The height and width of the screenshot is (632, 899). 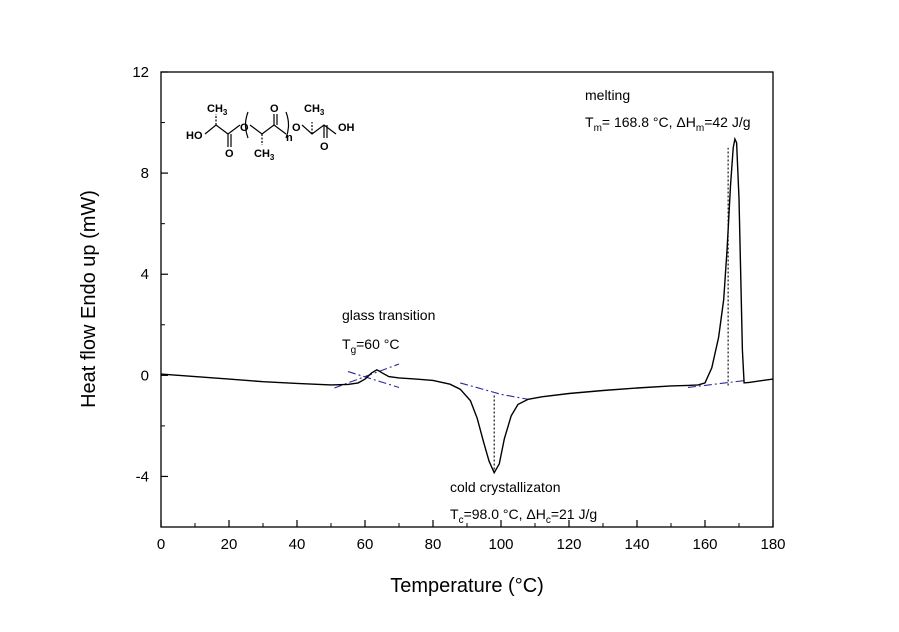 I want to click on structure-ho-label: HO, so click(x=194, y=136).